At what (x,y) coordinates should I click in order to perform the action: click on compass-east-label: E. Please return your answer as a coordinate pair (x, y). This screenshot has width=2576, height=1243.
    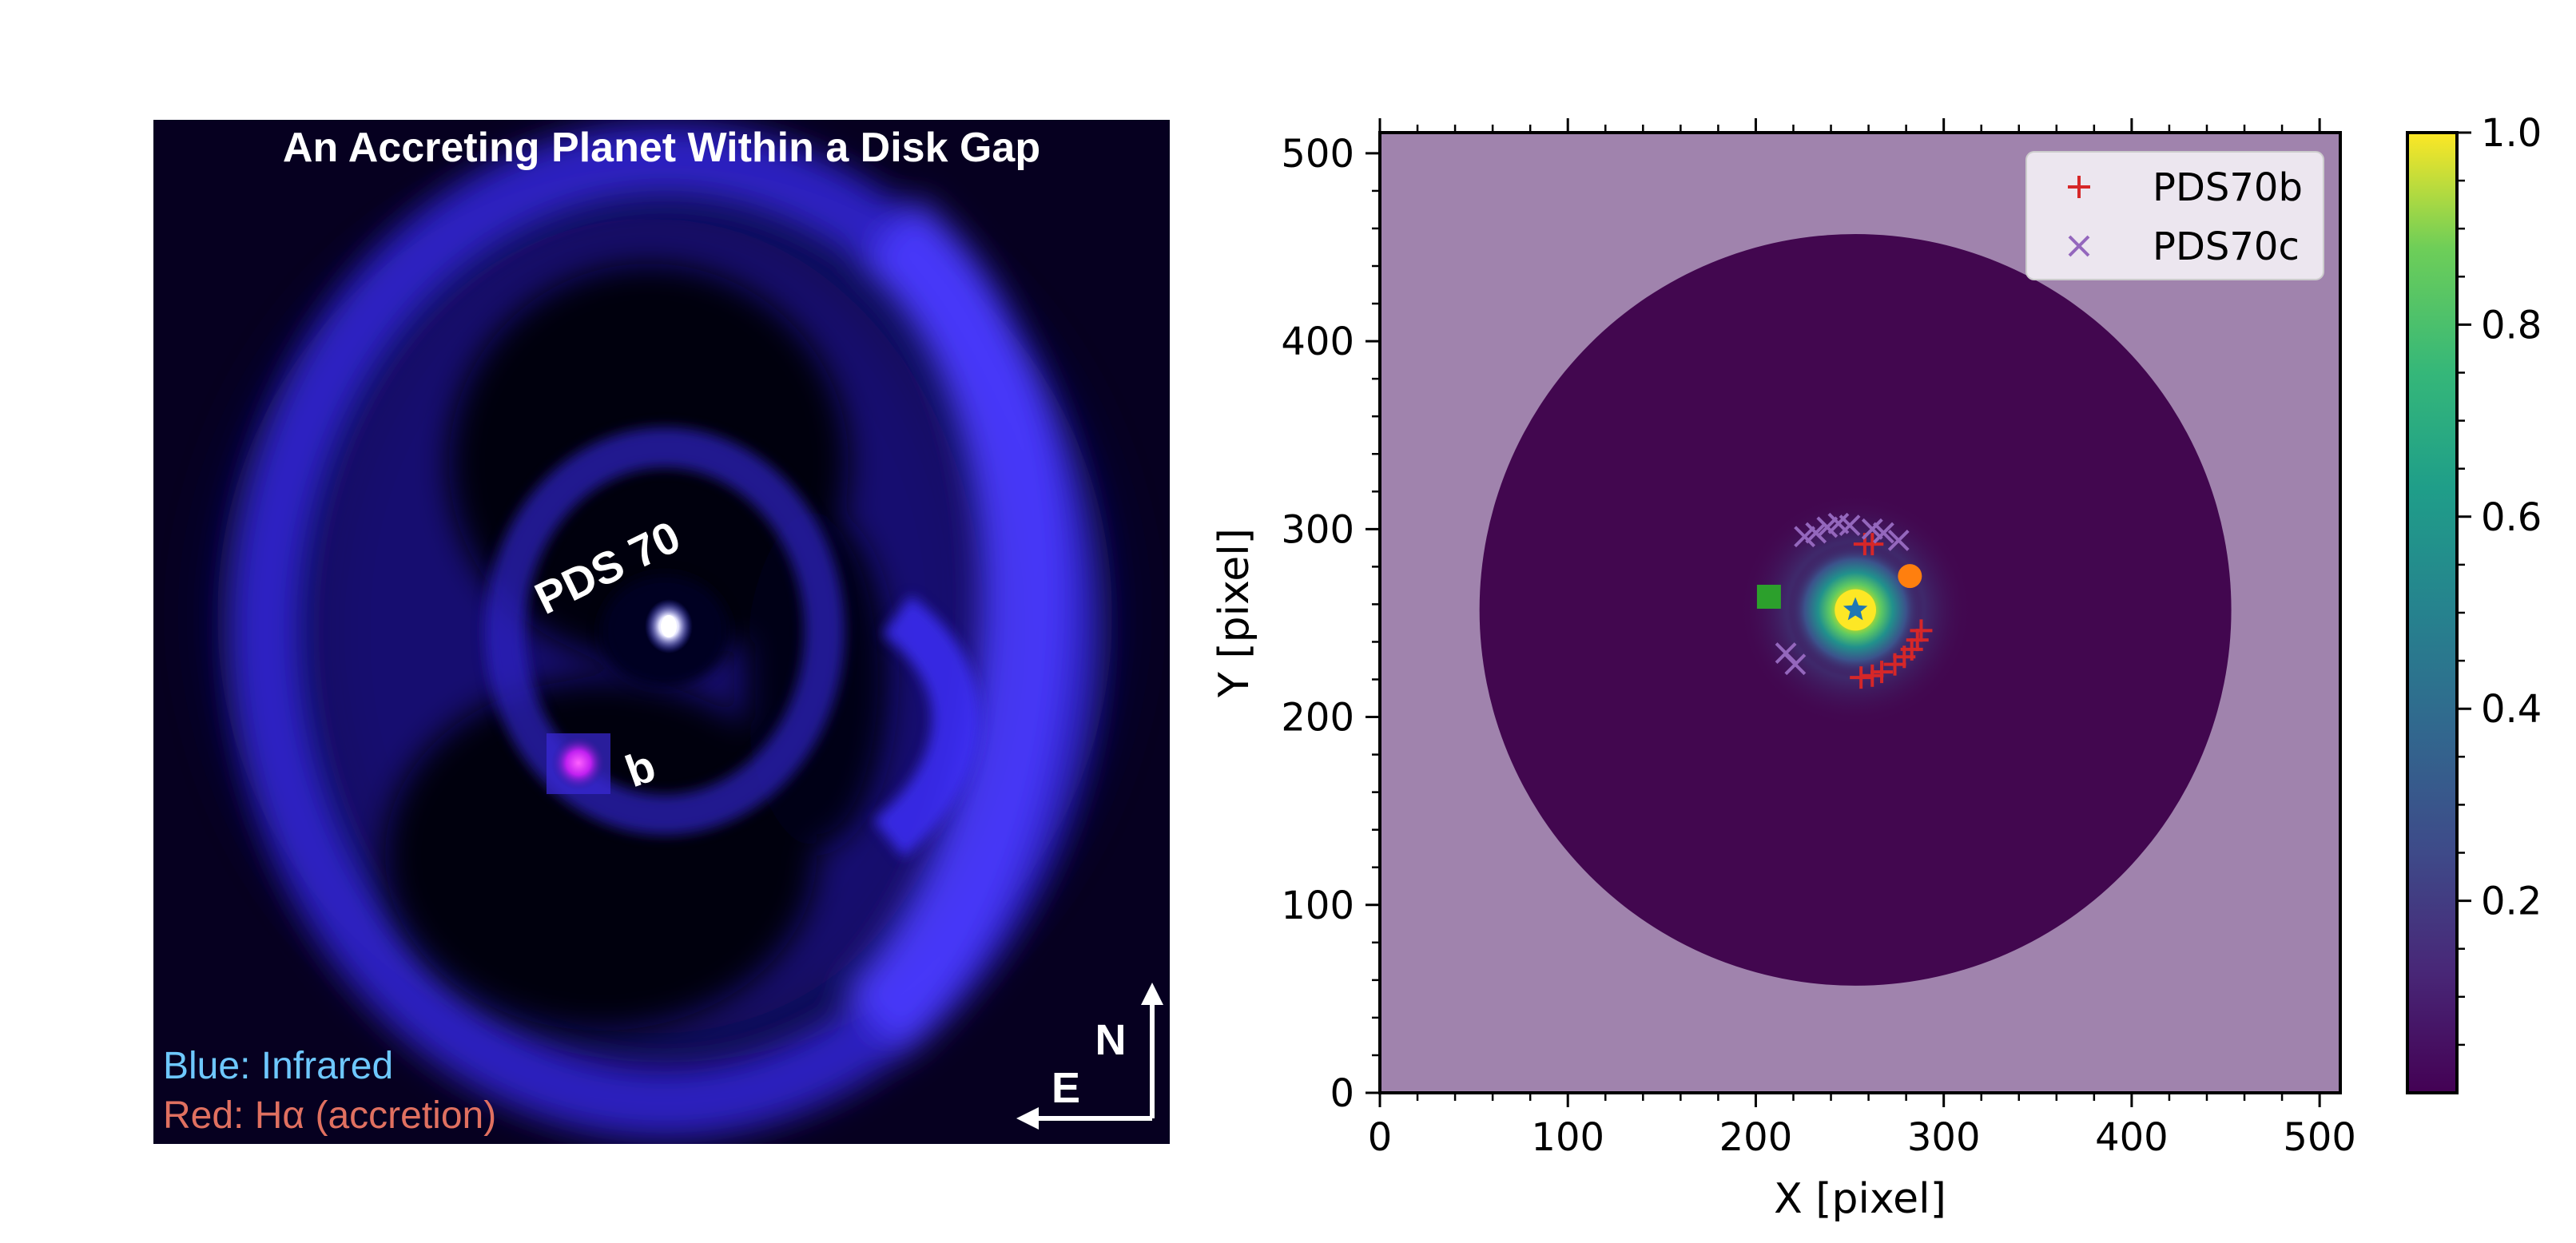
    Looking at the image, I should click on (1065, 1088).